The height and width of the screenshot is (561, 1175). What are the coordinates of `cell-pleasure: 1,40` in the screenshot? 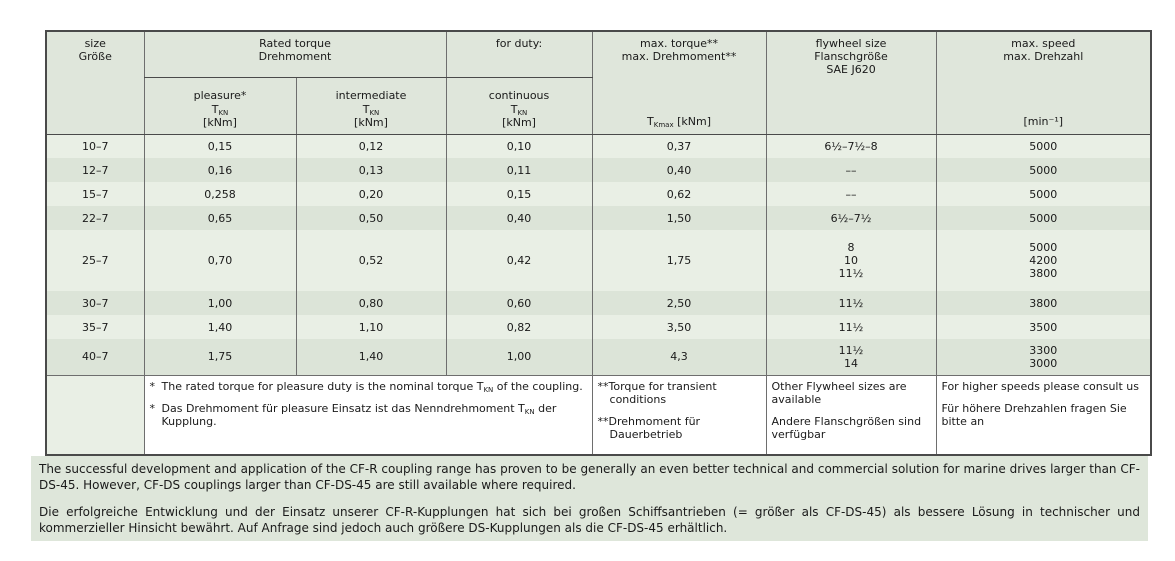 It's located at (219, 327).